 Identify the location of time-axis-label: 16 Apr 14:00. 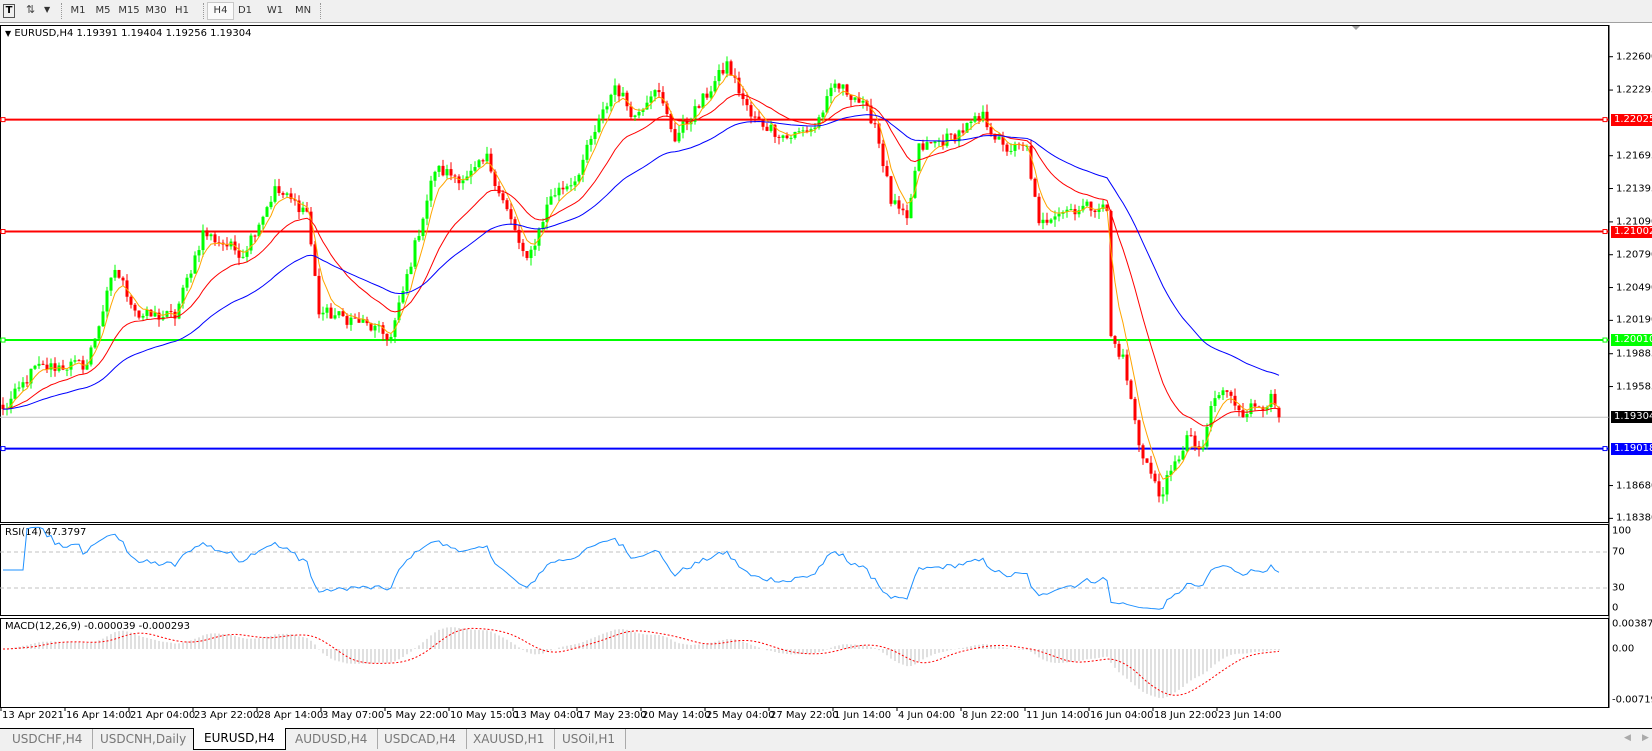
(99, 715).